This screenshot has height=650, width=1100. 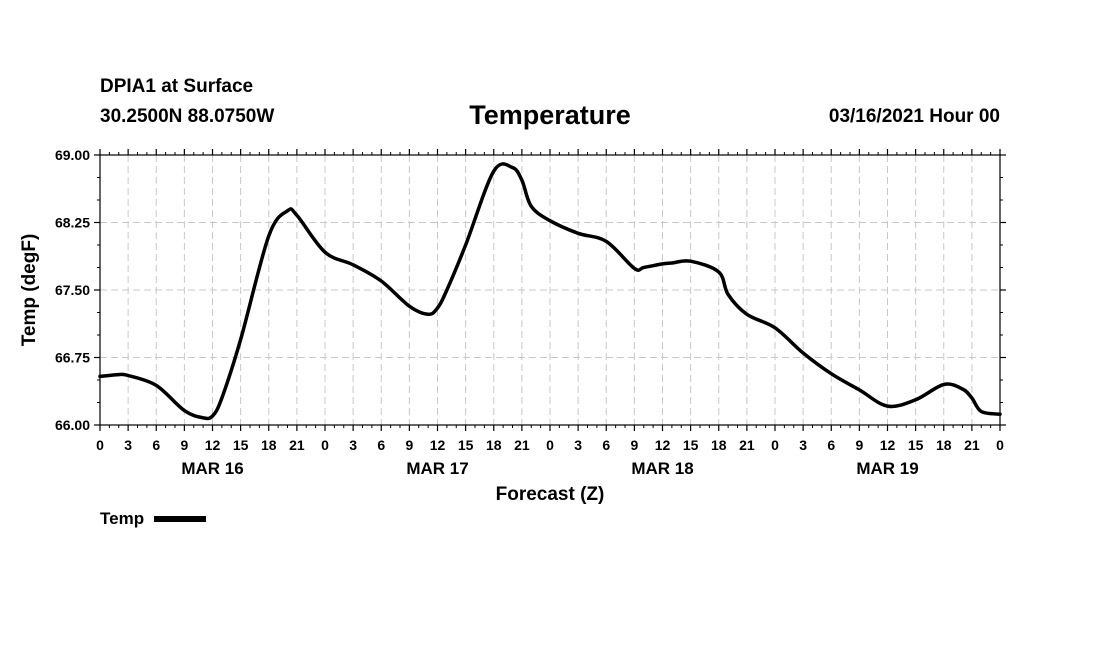 What do you see at coordinates (549, 468) in the screenshot?
I see `day-labels: MAR 16 MAR 17 MAR 18 MAR 19` at bounding box center [549, 468].